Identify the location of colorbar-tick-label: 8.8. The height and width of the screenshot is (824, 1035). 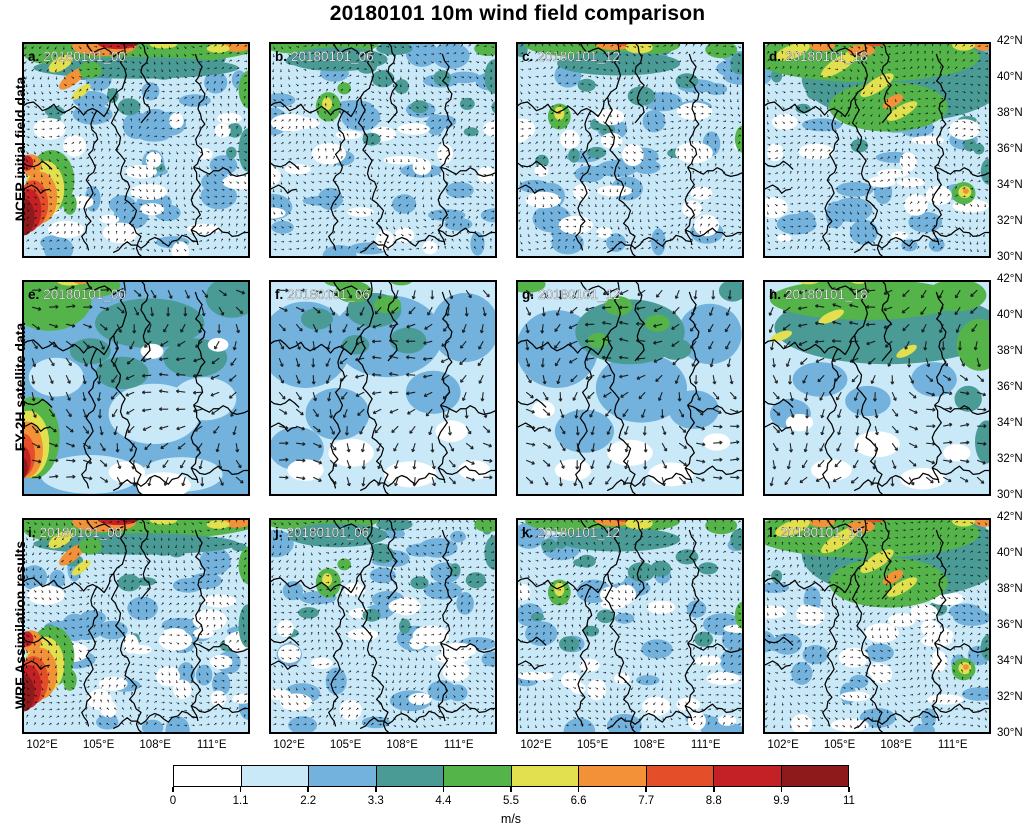
(713, 801).